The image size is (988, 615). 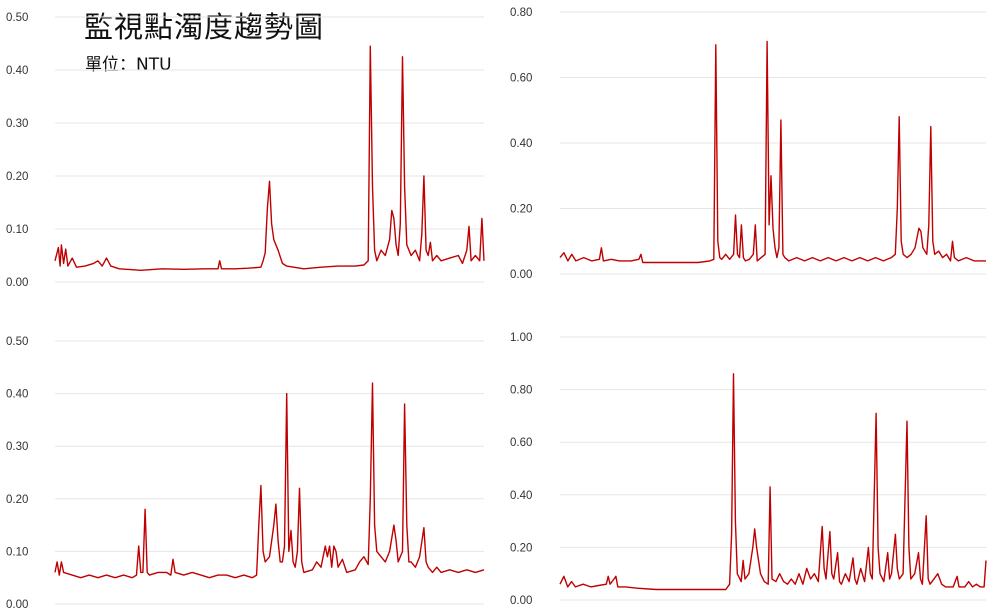 What do you see at coordinates (269, 480) in the screenshot?
I see `series-line` at bounding box center [269, 480].